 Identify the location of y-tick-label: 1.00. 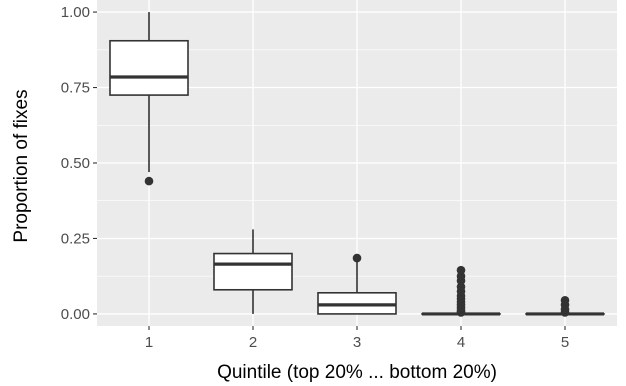
(75, 12).